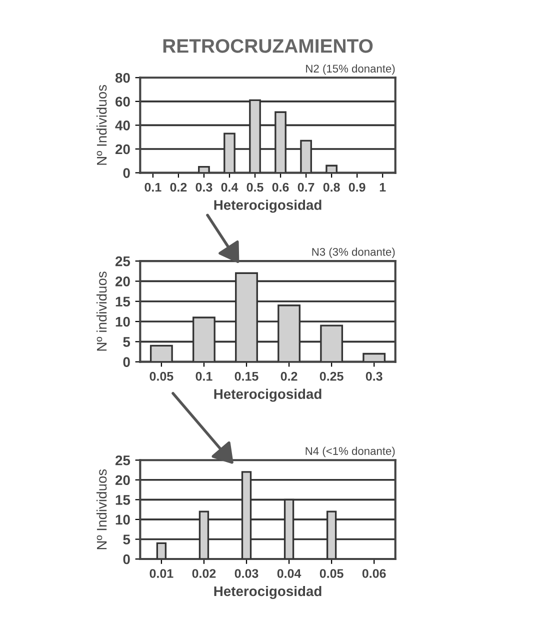 The image size is (535, 626). Describe the element at coordinates (268, 46) in the screenshot. I see `chart-title: RETROCRUZAMIENTO` at that location.